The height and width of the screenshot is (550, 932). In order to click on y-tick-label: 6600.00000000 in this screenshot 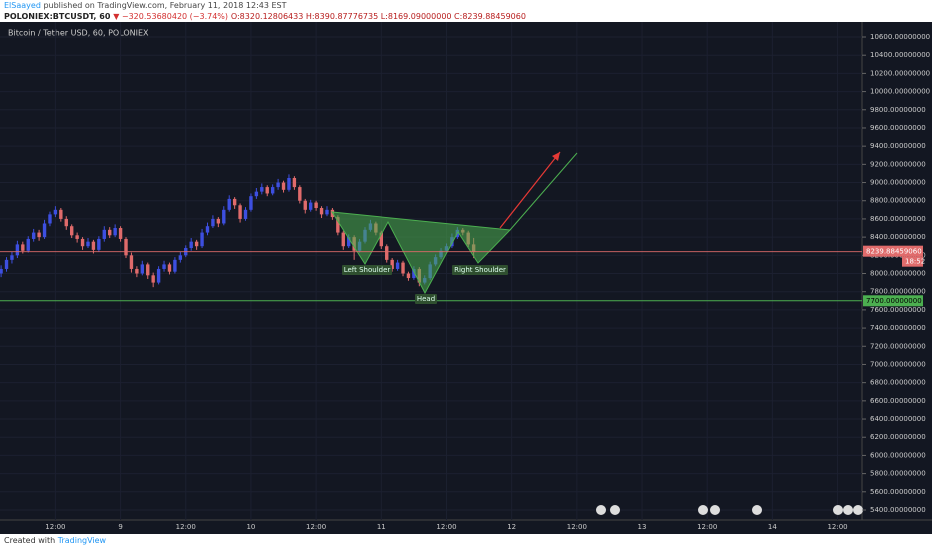, I will do `click(898, 401)`.